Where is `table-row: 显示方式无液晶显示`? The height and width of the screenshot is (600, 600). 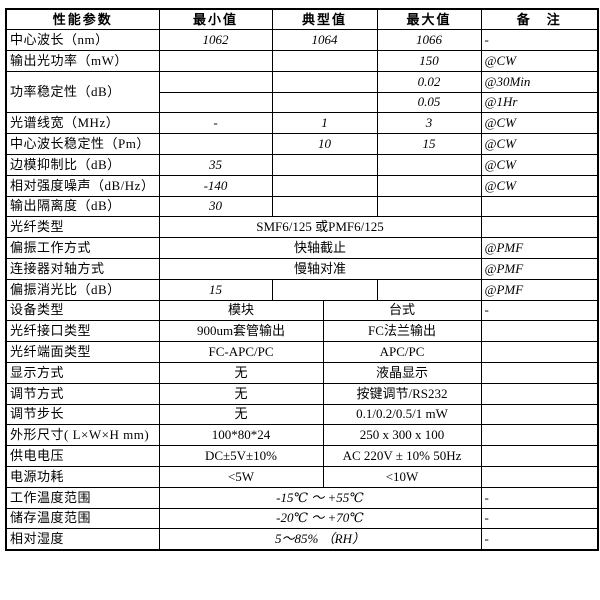 table-row: 显示方式无液晶显示 is located at coordinates (302, 373).